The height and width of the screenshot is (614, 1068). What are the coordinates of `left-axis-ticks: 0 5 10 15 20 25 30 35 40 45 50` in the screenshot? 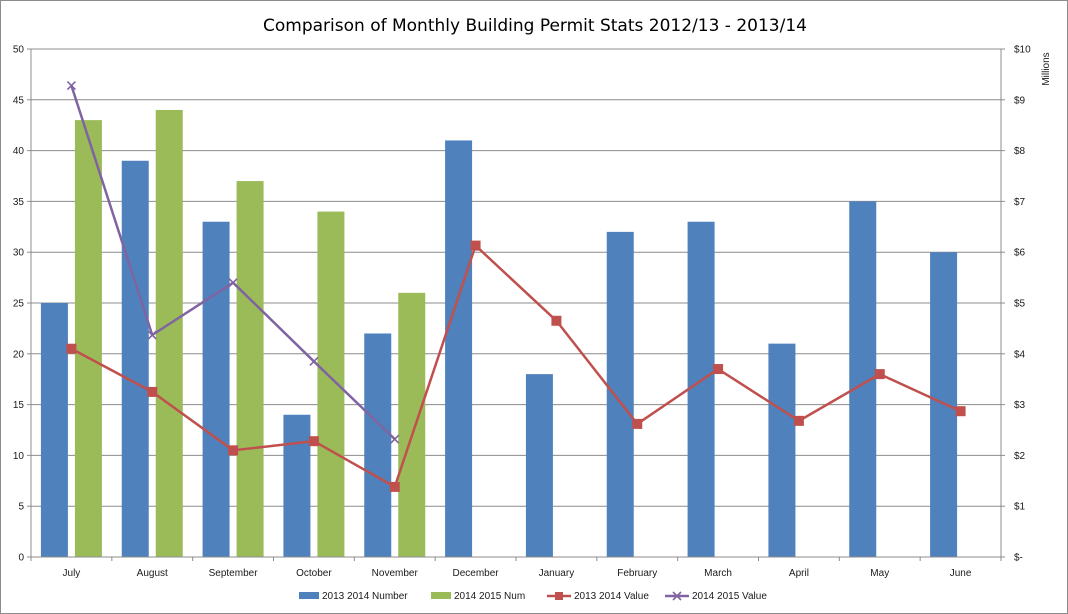 It's located at (19, 304).